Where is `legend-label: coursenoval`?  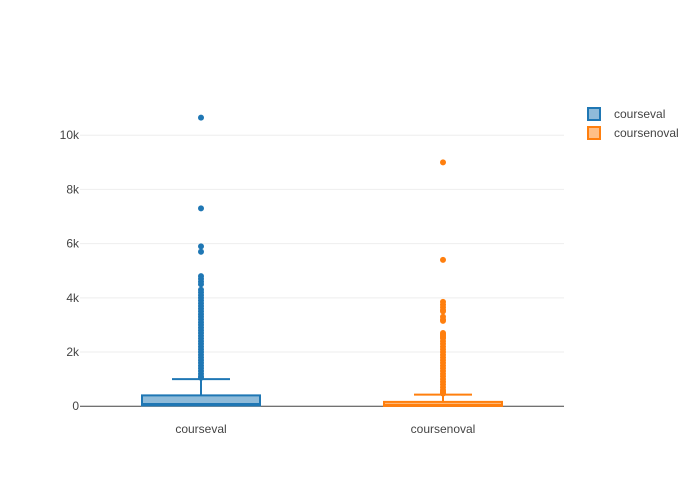
legend-label: coursenoval is located at coordinates (646, 133).